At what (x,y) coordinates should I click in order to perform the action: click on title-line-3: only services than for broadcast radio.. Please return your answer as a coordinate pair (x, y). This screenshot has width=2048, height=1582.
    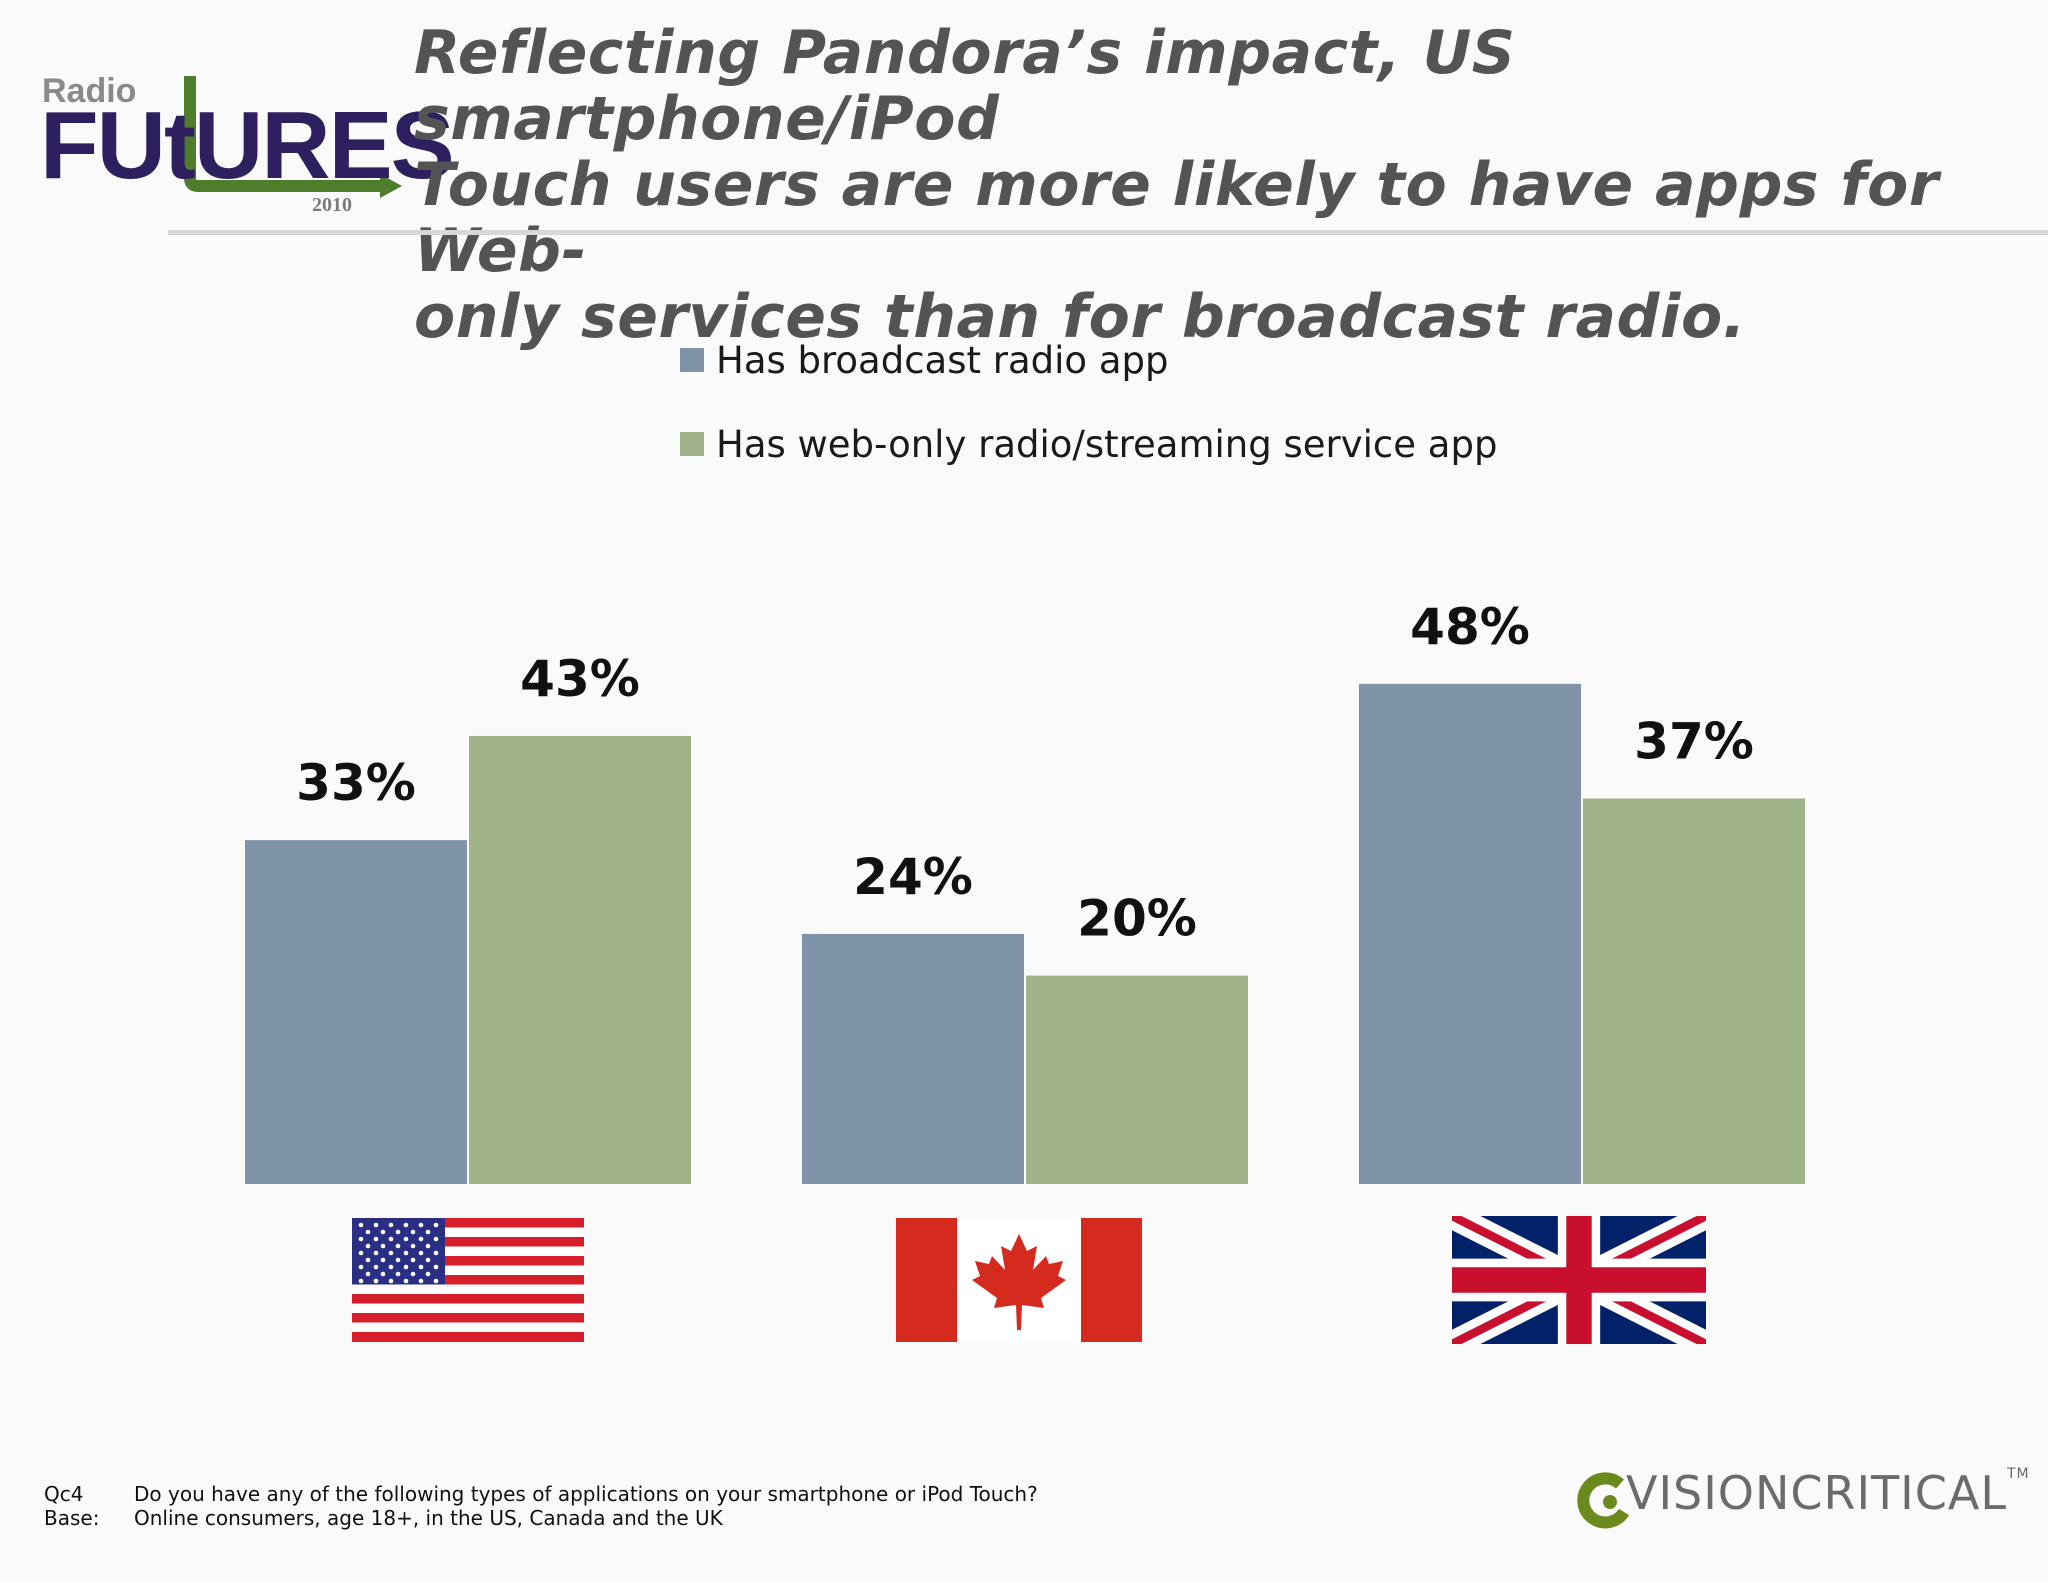
    Looking at the image, I should click on (1080, 317).